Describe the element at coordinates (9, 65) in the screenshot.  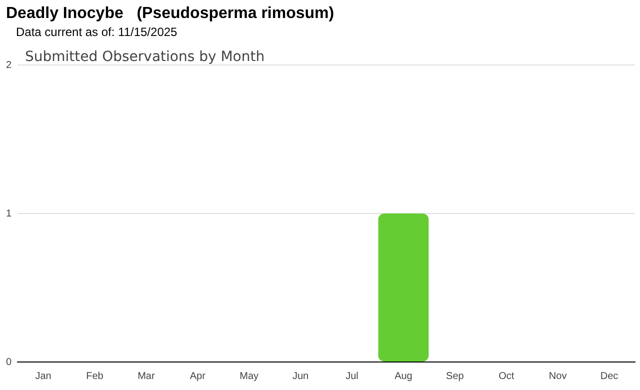
I see `y-tick-label: 2` at that location.